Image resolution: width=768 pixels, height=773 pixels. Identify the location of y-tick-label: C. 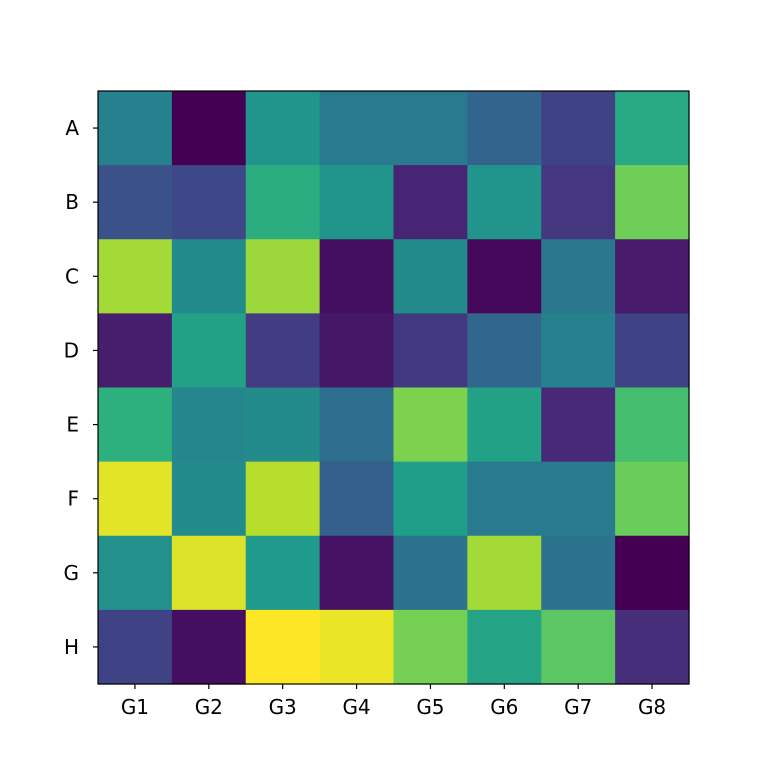
(72, 276).